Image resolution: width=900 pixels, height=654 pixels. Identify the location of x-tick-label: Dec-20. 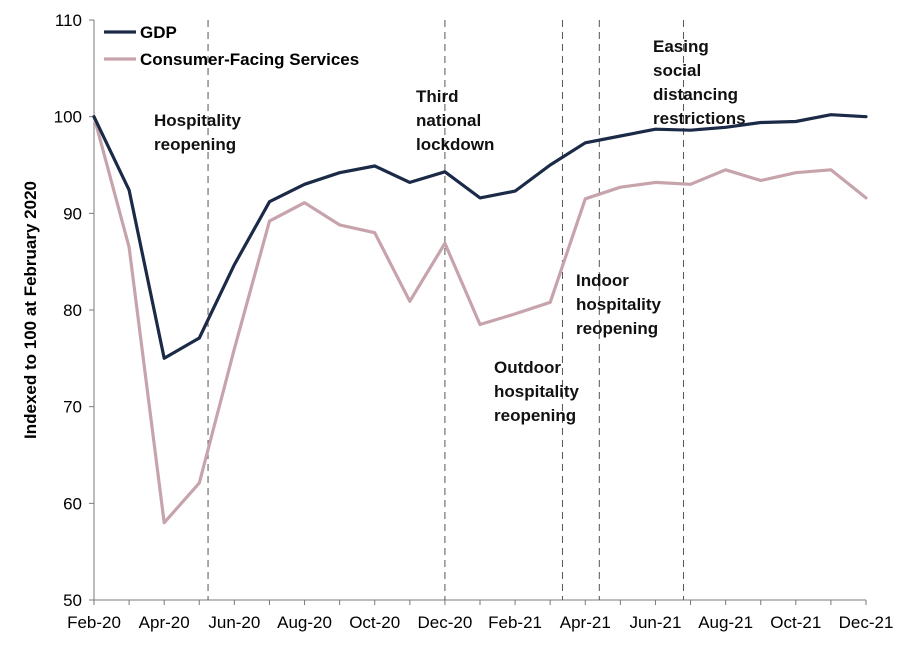
(445, 622).